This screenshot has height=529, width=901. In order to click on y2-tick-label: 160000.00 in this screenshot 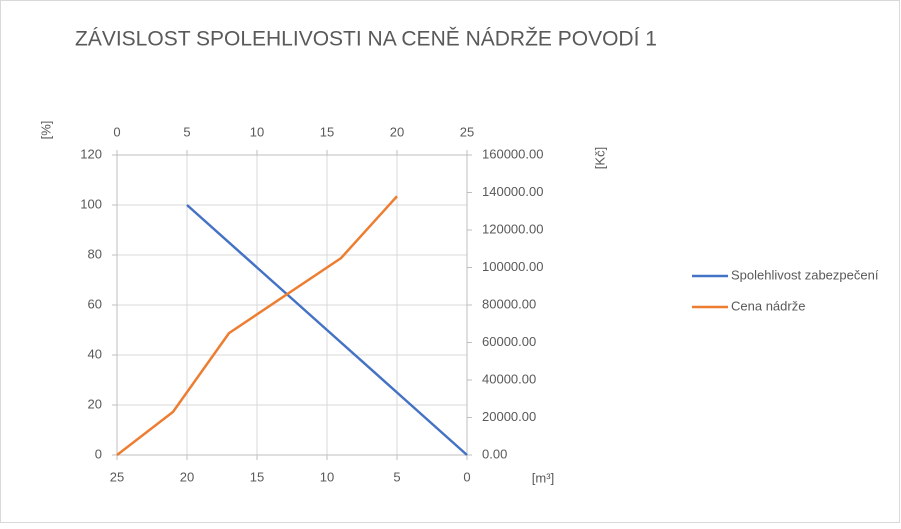, I will do `click(512, 153)`.